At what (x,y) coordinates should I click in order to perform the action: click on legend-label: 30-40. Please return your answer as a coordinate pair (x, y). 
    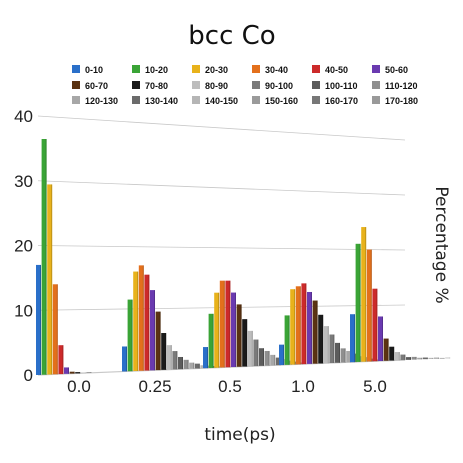
    Looking at the image, I should click on (276, 70).